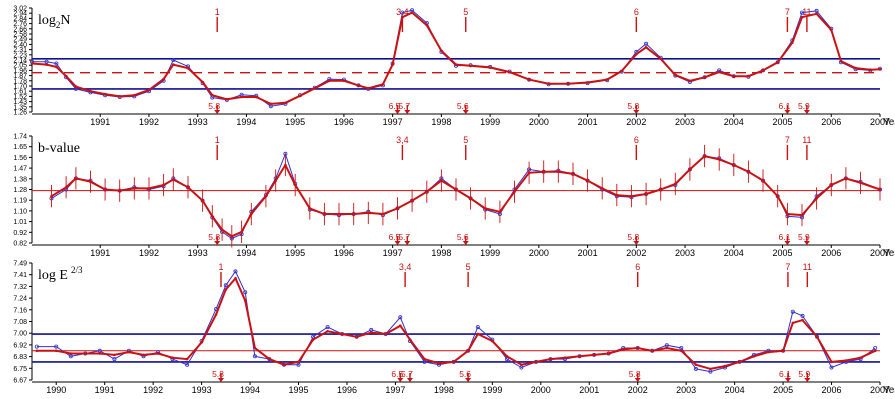 Image resolution: width=895 pixels, height=399 pixels. I want to click on panel-title: log2N, so click(54, 21).